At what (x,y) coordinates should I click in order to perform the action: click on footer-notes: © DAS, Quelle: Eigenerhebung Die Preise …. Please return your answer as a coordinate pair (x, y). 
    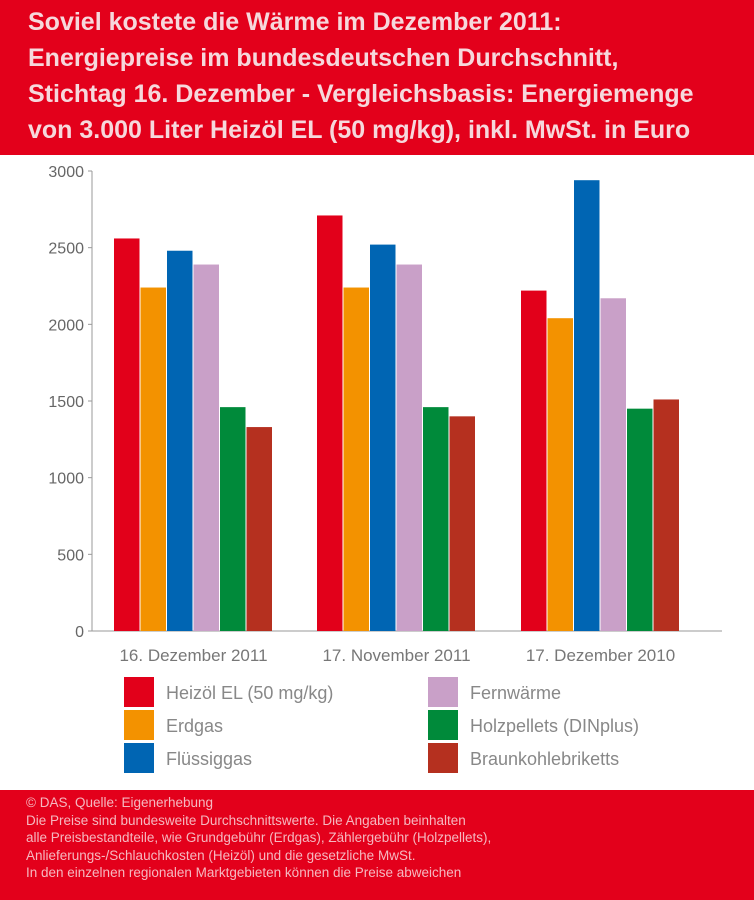
    Looking at the image, I should click on (377, 845).